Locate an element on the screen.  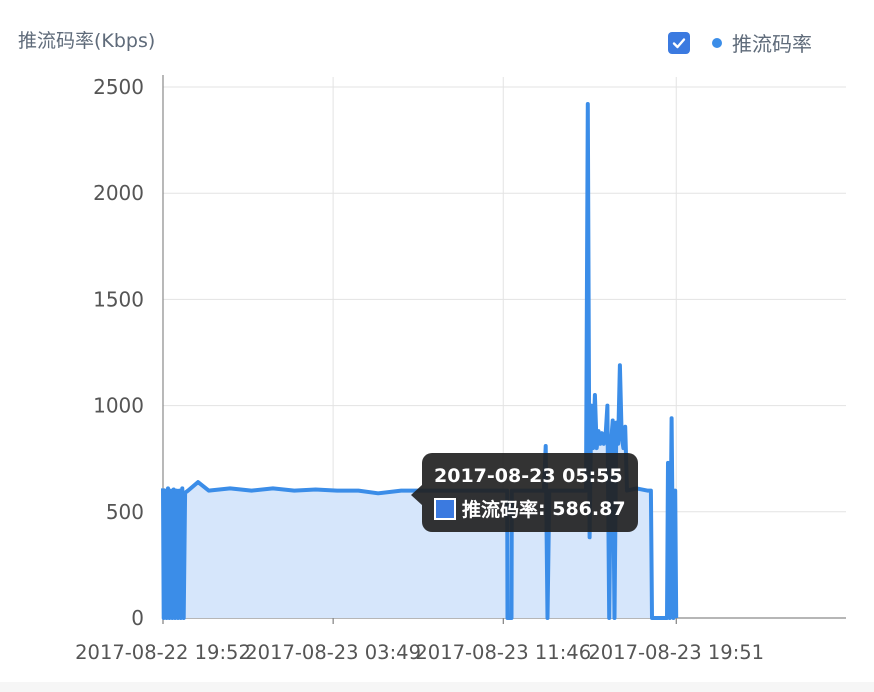
y-tick-label: 0 is located at coordinates (137, 618).